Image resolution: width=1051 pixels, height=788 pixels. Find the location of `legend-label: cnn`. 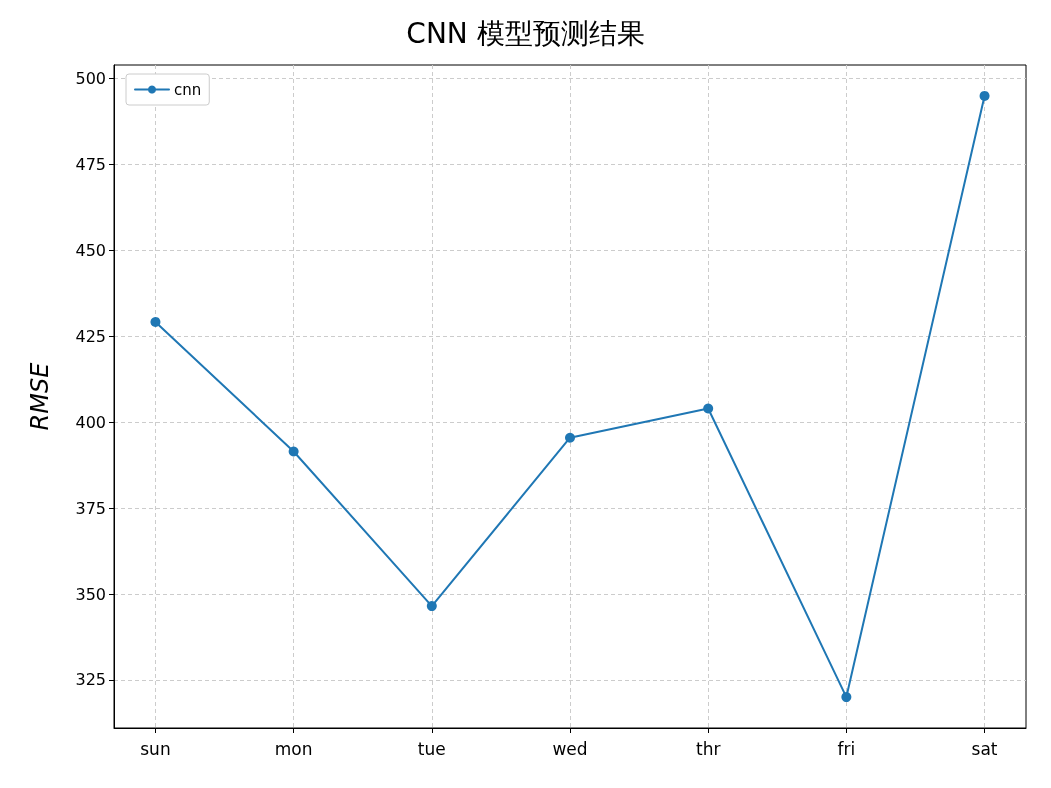

legend-label: cnn is located at coordinates (188, 89).